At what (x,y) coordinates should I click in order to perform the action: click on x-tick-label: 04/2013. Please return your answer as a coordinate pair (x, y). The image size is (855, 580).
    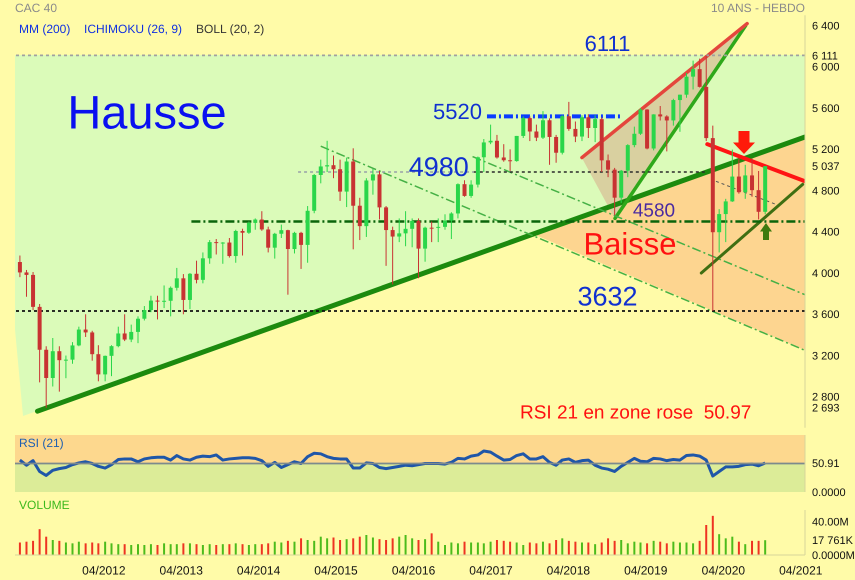
    Looking at the image, I should click on (182, 571).